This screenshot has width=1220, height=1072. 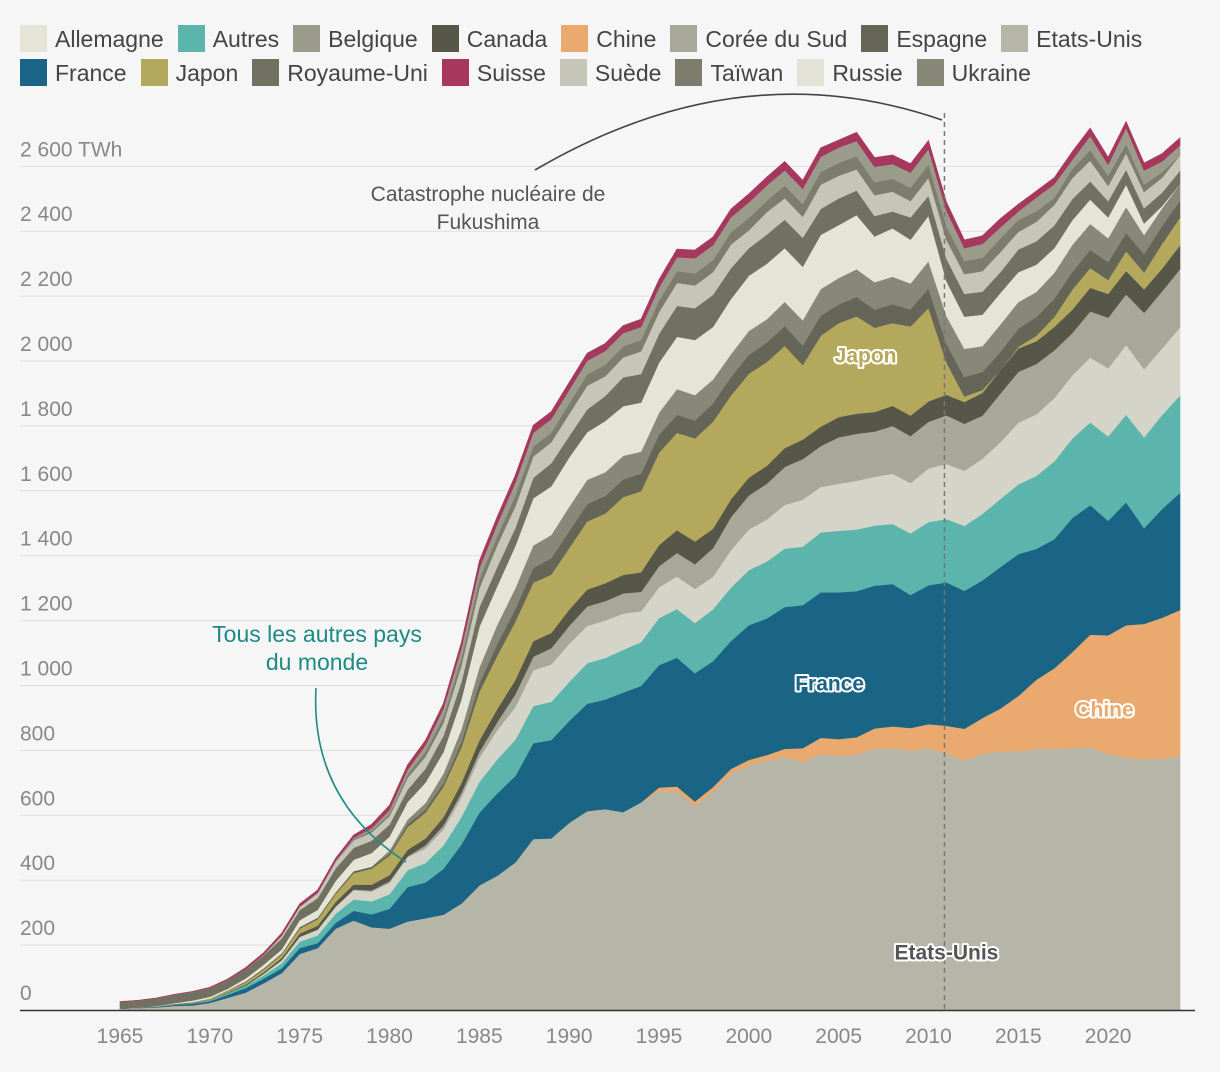 What do you see at coordinates (46, 669) in the screenshot?
I see `y-tick-label: 1 000` at bounding box center [46, 669].